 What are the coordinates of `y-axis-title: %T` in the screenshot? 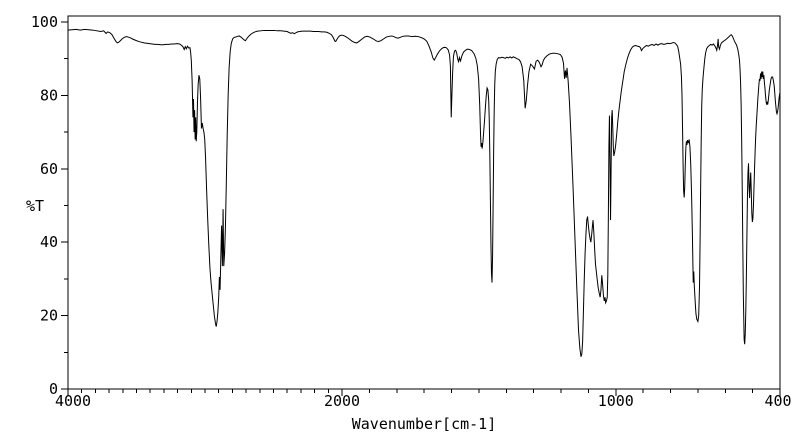 It's located at (35, 206).